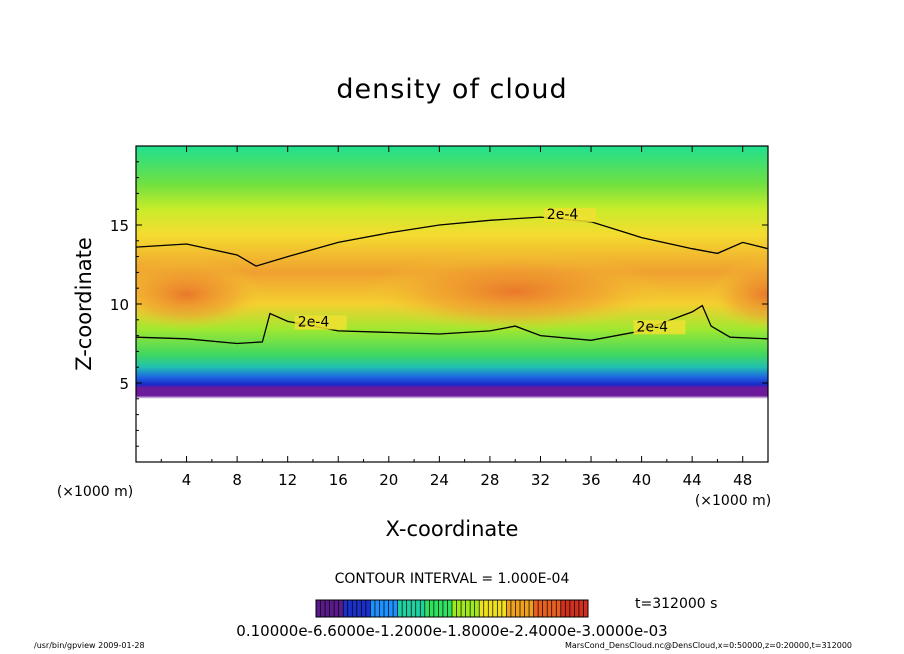  What do you see at coordinates (452, 608) in the screenshot?
I see `colorbar-frame` at bounding box center [452, 608].